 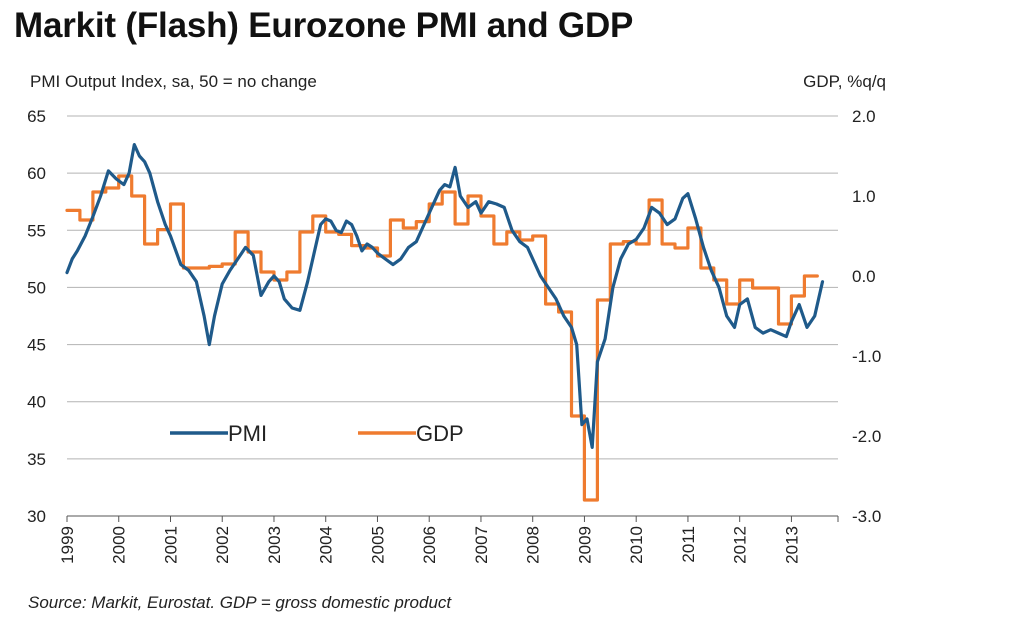 I want to click on x-tick-label: 2013, so click(x=791, y=545).